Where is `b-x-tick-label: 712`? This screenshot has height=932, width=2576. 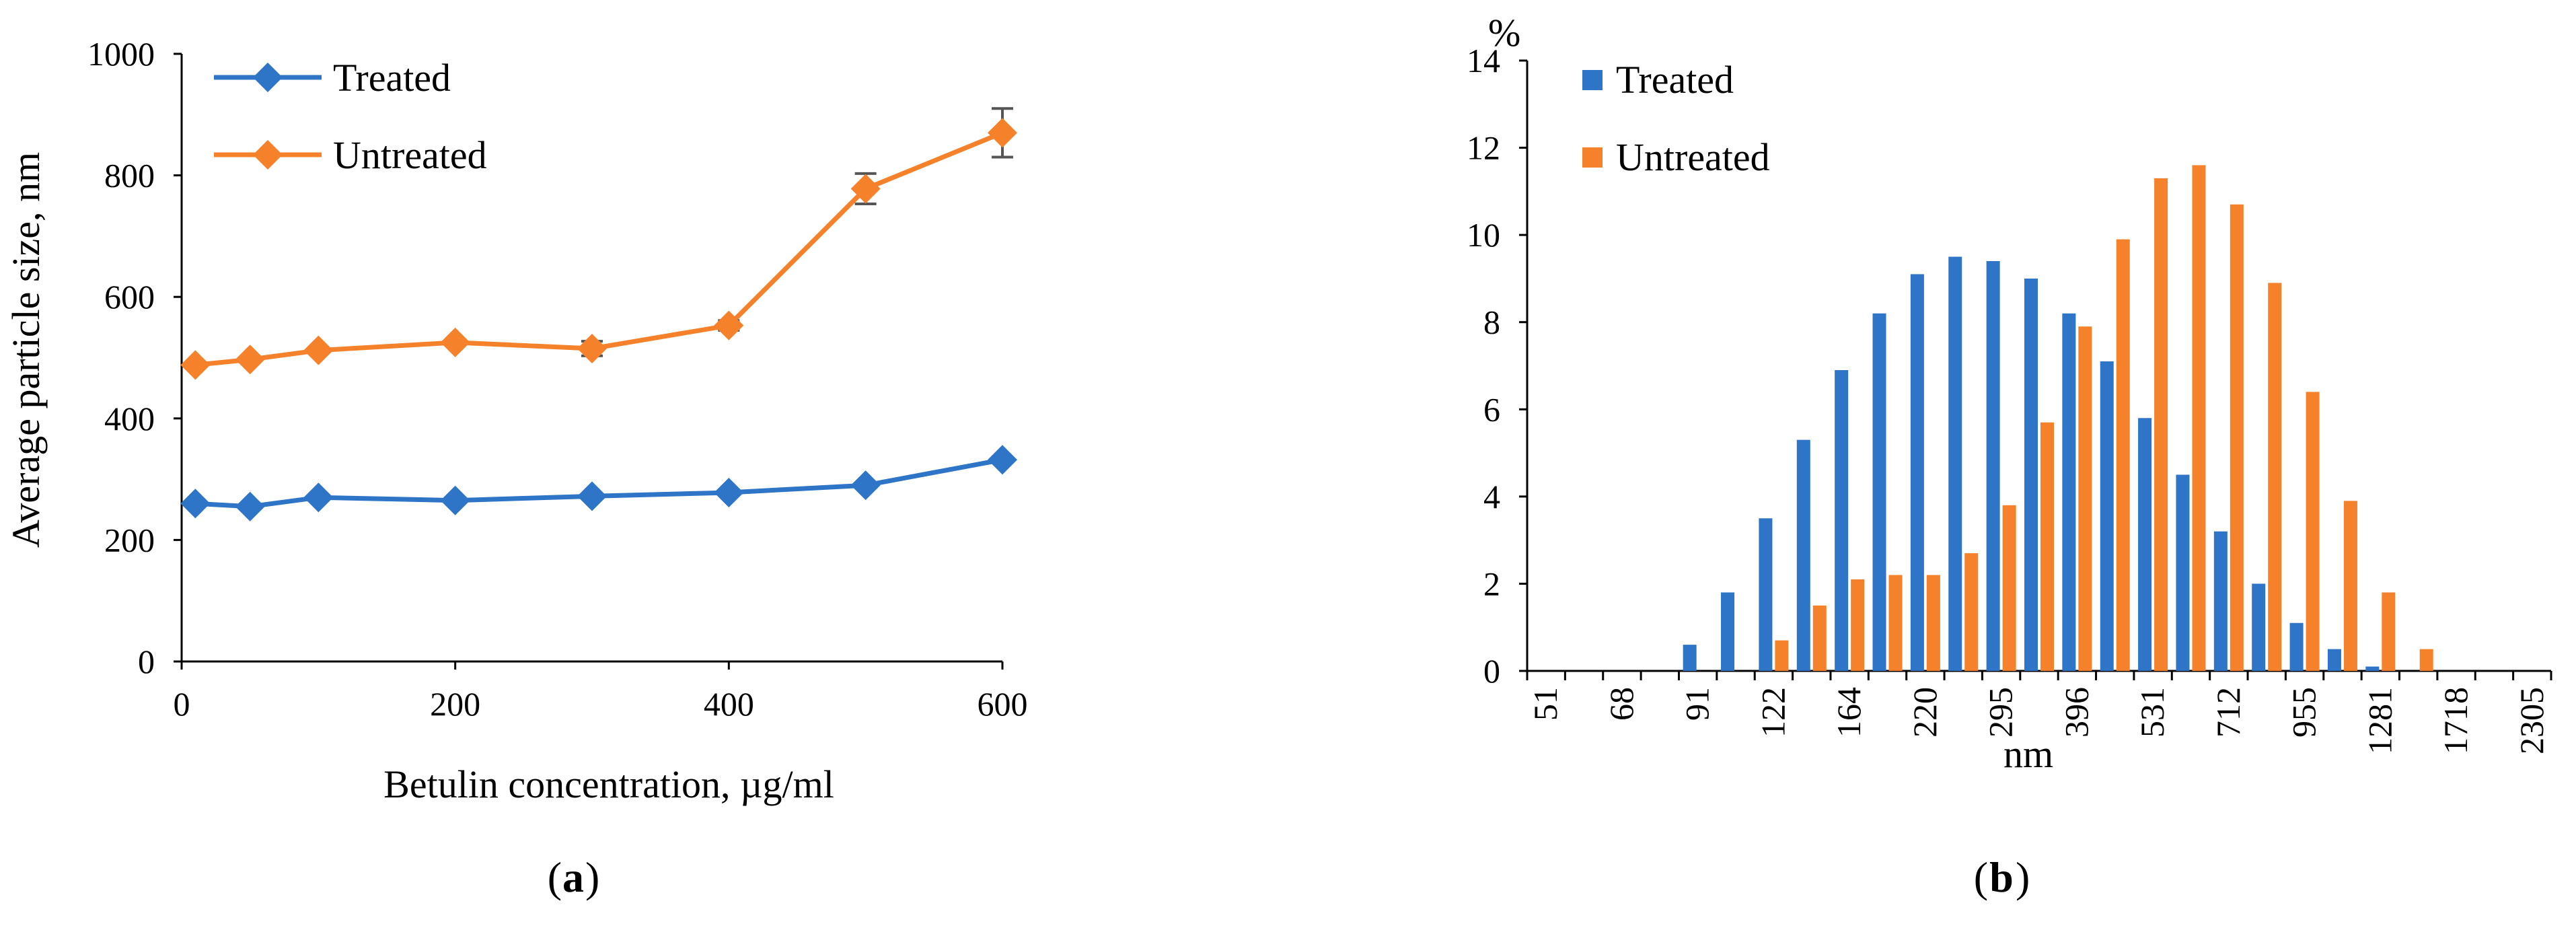
b-x-tick-label: 712 is located at coordinates (2228, 713).